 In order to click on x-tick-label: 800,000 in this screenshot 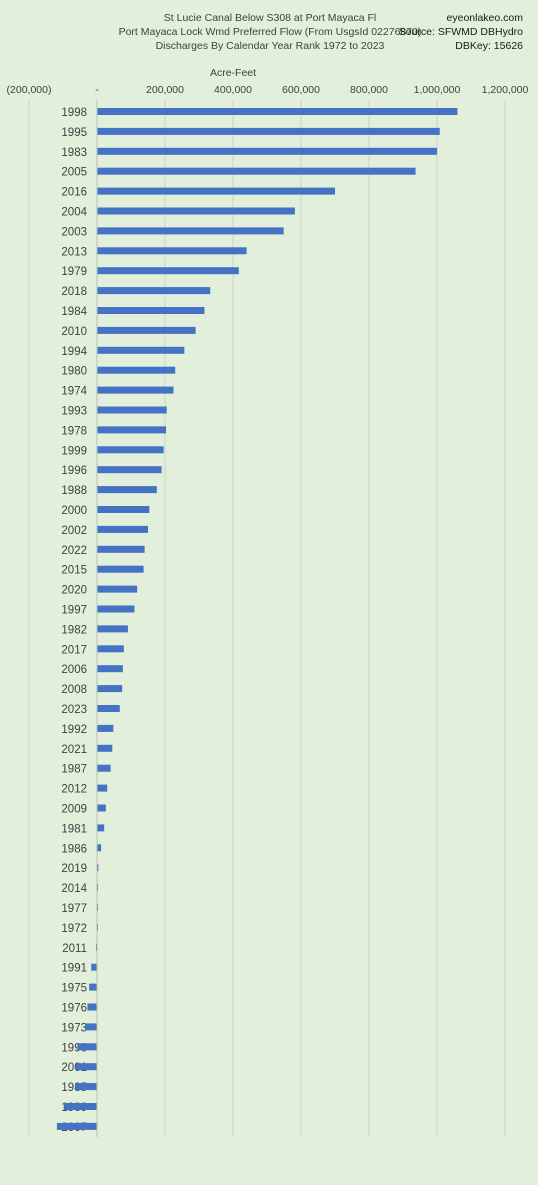, I will do `click(369, 90)`.